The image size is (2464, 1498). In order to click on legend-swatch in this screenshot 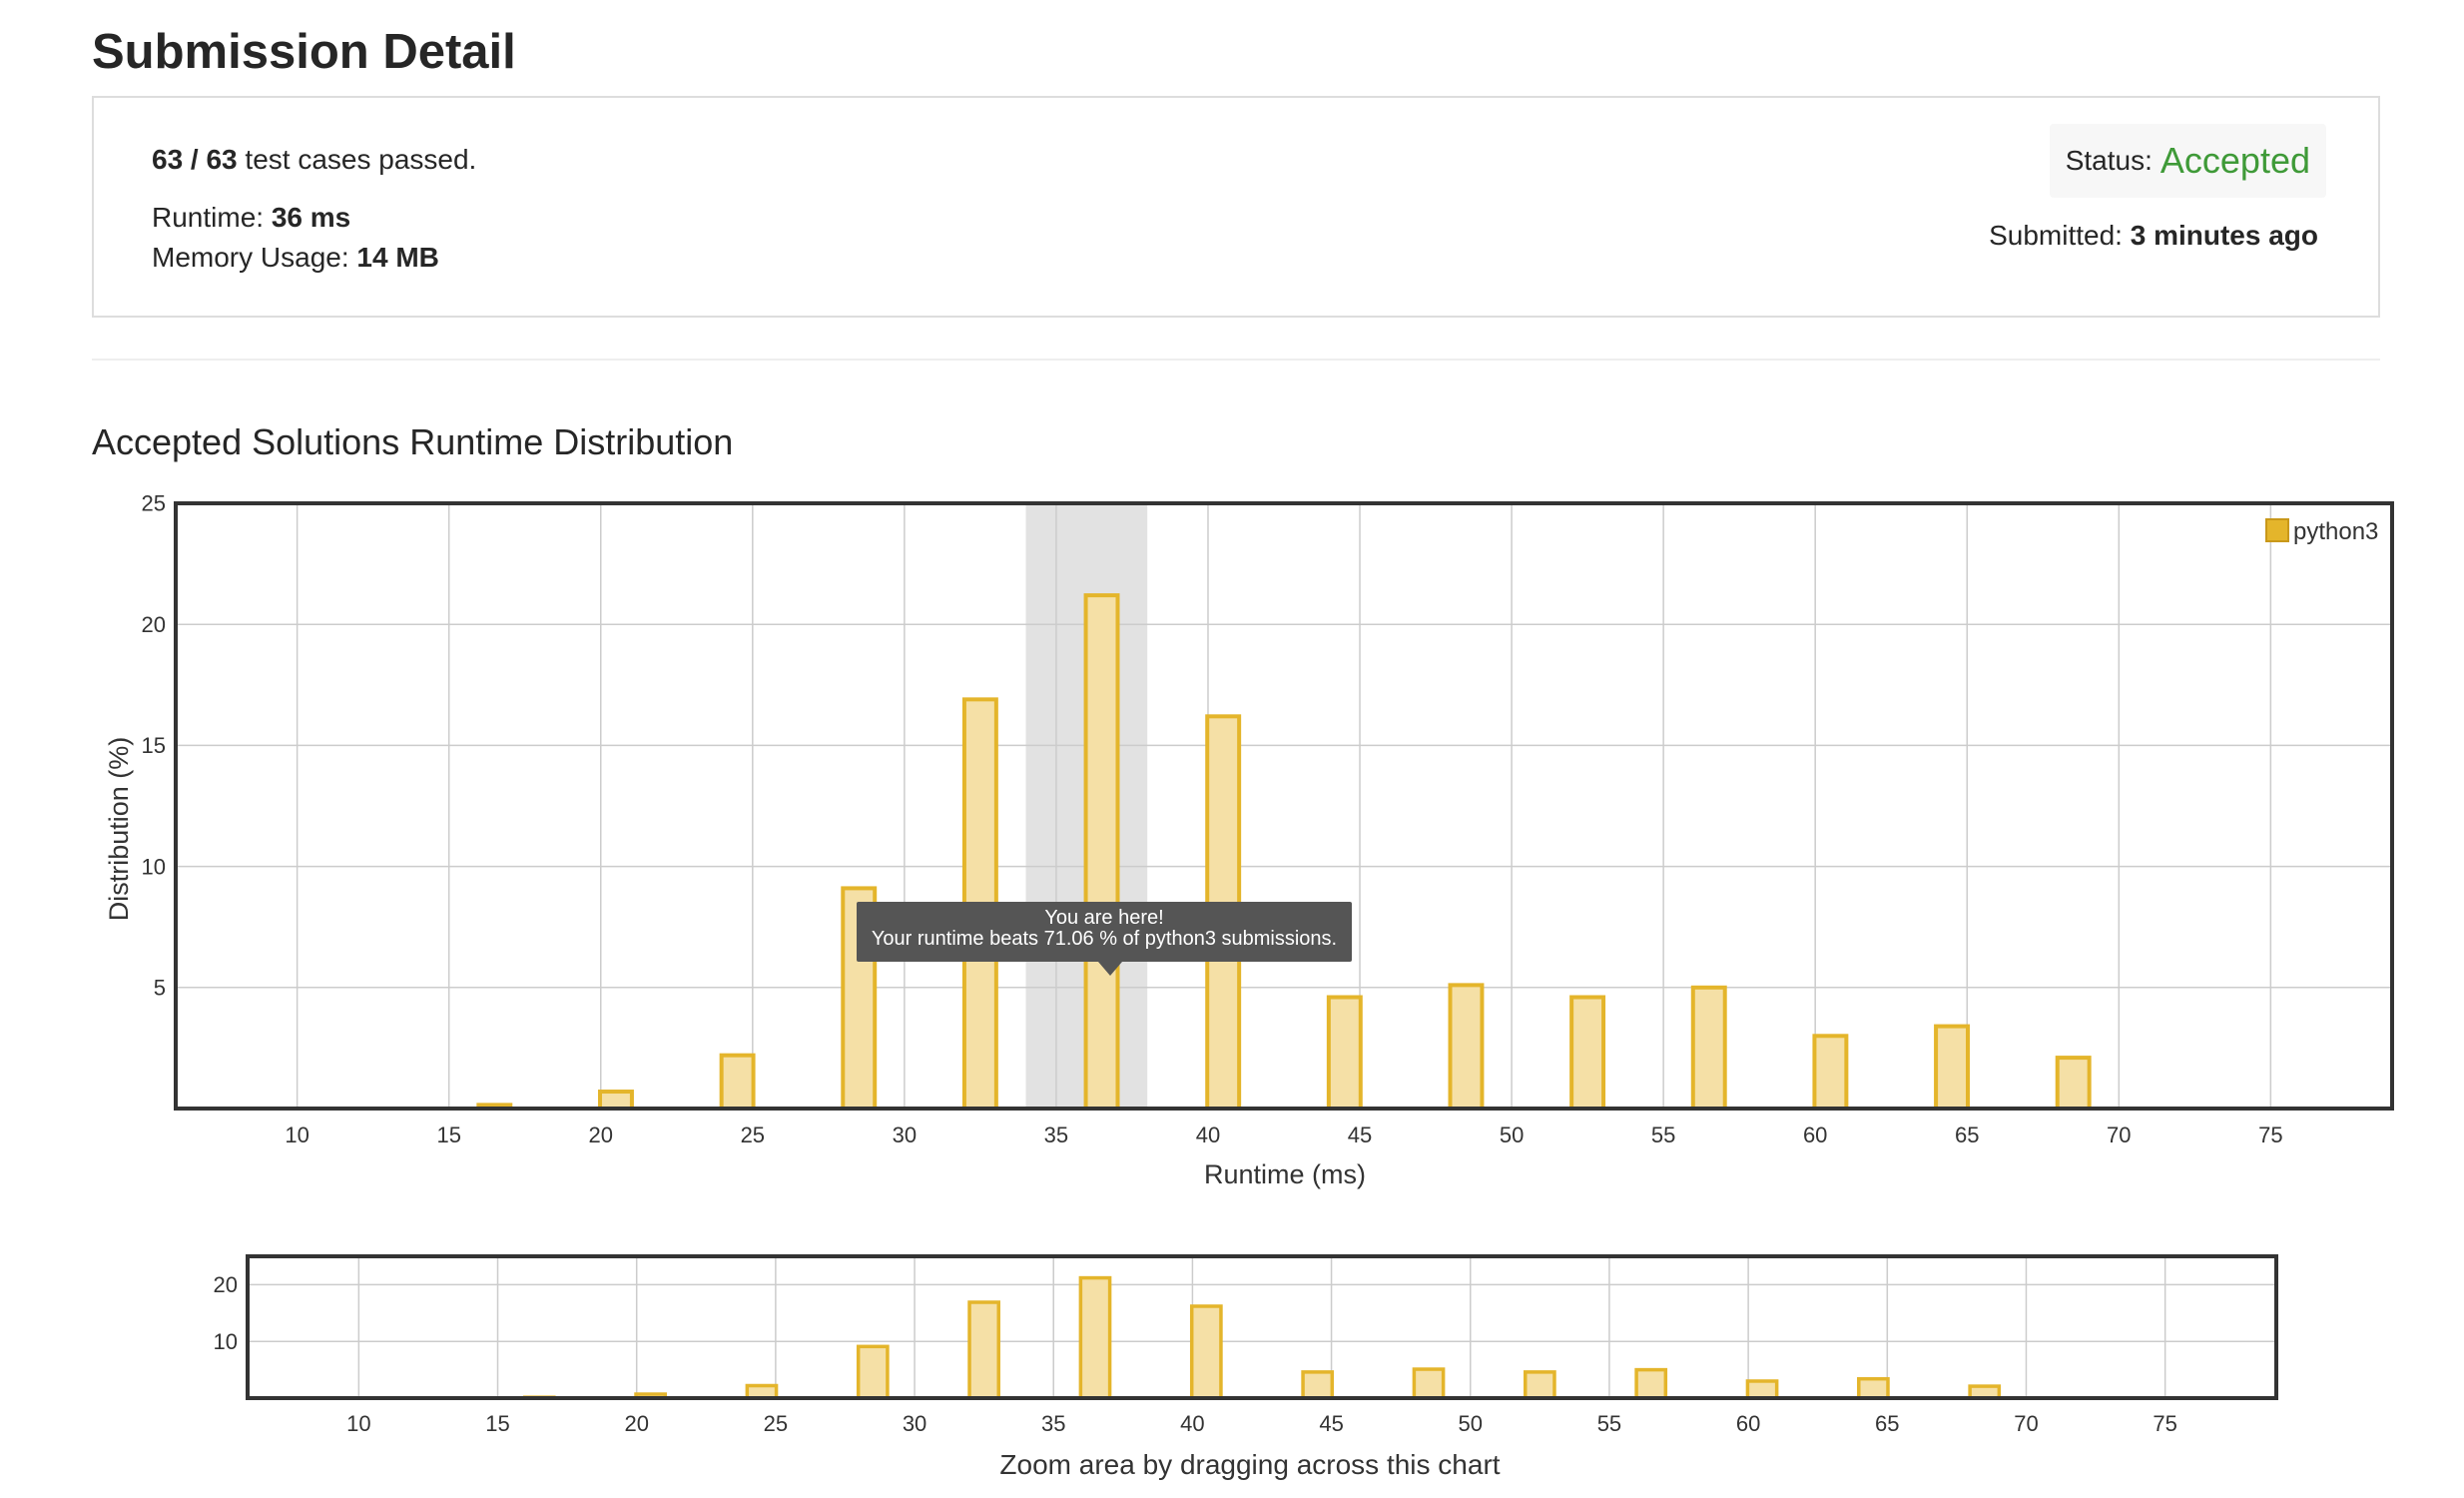, I will do `click(2277, 530)`.